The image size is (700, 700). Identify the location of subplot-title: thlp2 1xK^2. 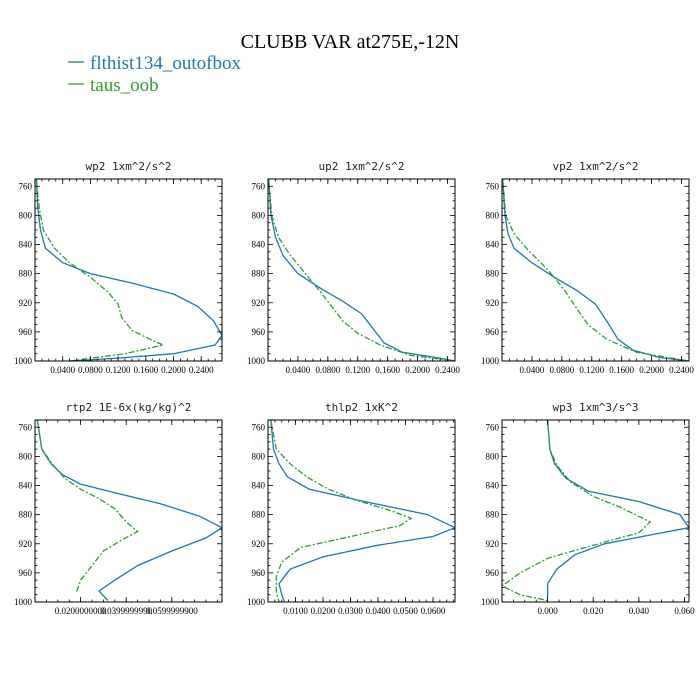
(361, 407).